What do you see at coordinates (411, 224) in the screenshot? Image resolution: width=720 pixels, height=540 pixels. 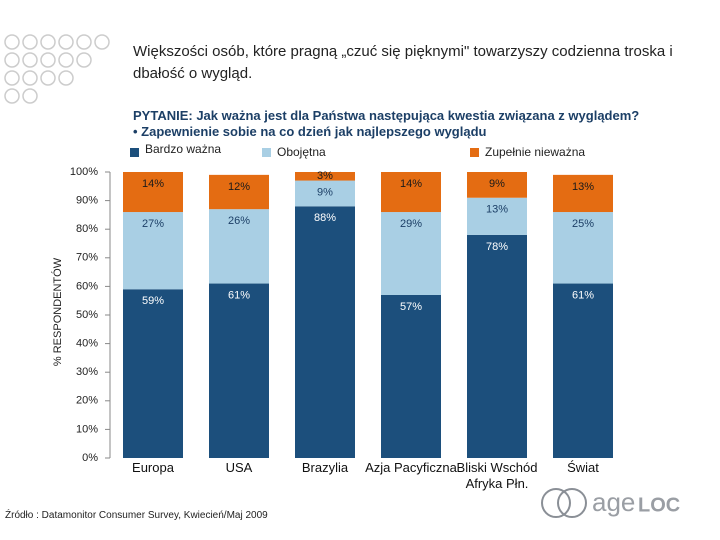 I see `value-label: 29%` at bounding box center [411, 224].